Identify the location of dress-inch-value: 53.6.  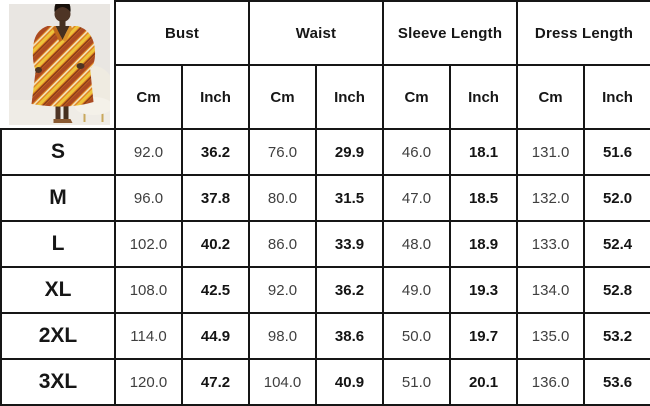
(616, 382).